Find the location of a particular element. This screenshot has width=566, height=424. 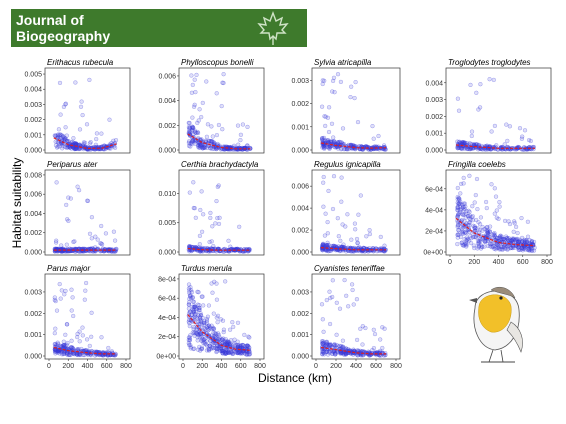

x-tick-label: 600 is located at coordinates (107, 366).